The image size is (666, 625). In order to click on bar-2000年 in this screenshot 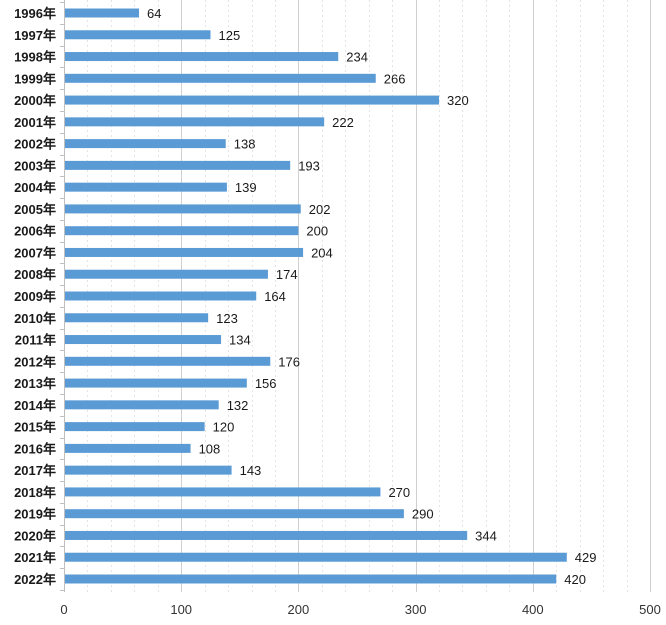, I will do `click(252, 100)`.